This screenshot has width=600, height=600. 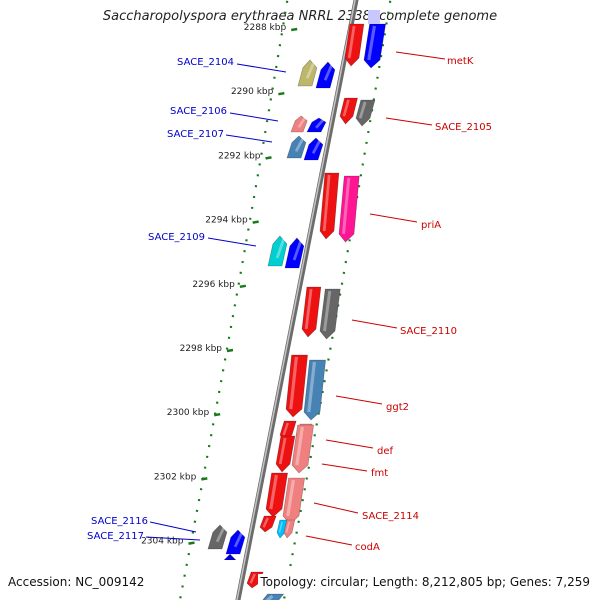 What do you see at coordinates (226, 221) in the screenshot?
I see `scale-tick-label: 2294 kbp` at bounding box center [226, 221].